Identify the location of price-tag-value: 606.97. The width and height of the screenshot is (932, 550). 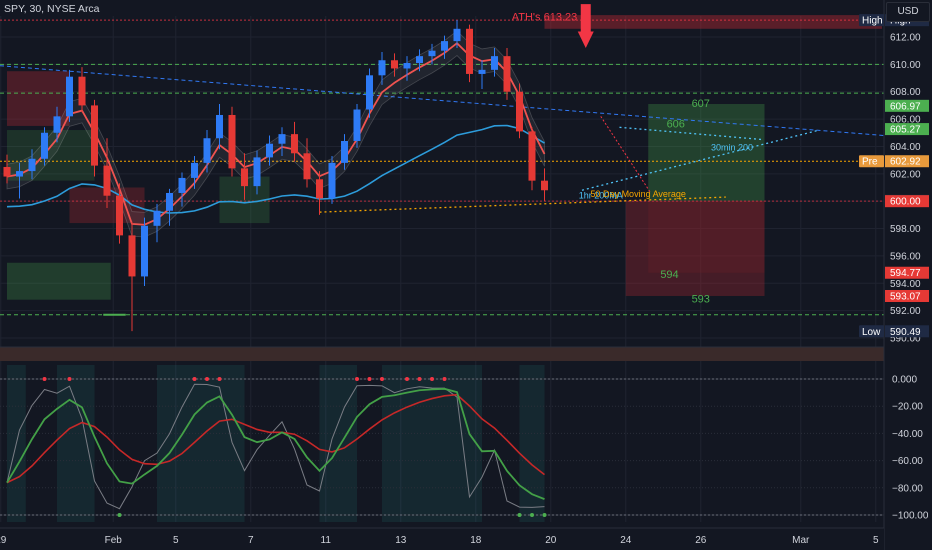
(905, 106).